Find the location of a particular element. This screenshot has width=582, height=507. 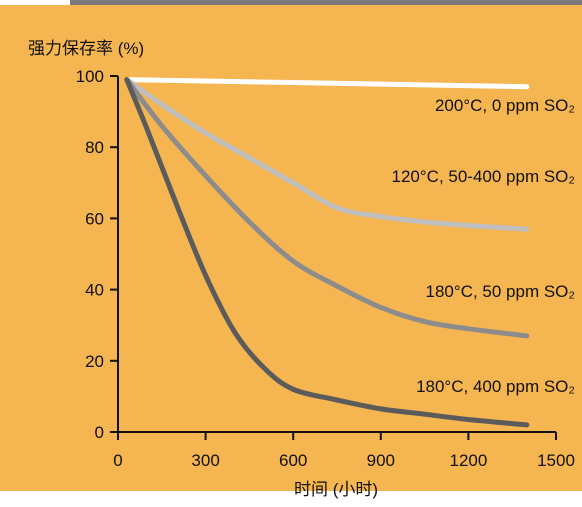

x-axis-label: 时间 (小时) is located at coordinates (336, 489).